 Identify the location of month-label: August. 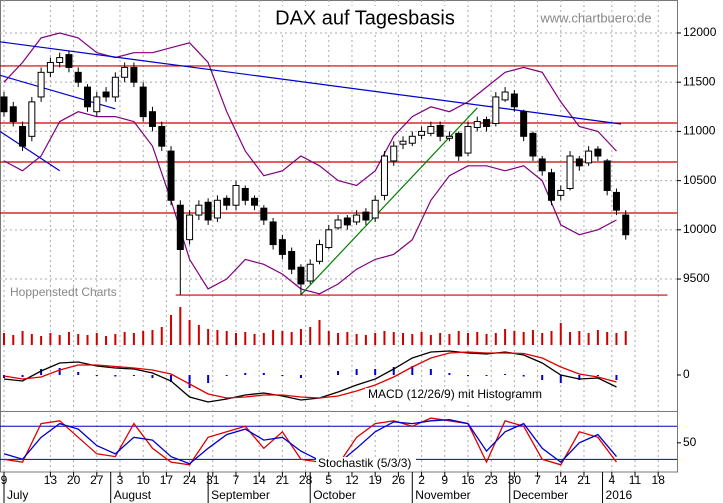
(133, 495).